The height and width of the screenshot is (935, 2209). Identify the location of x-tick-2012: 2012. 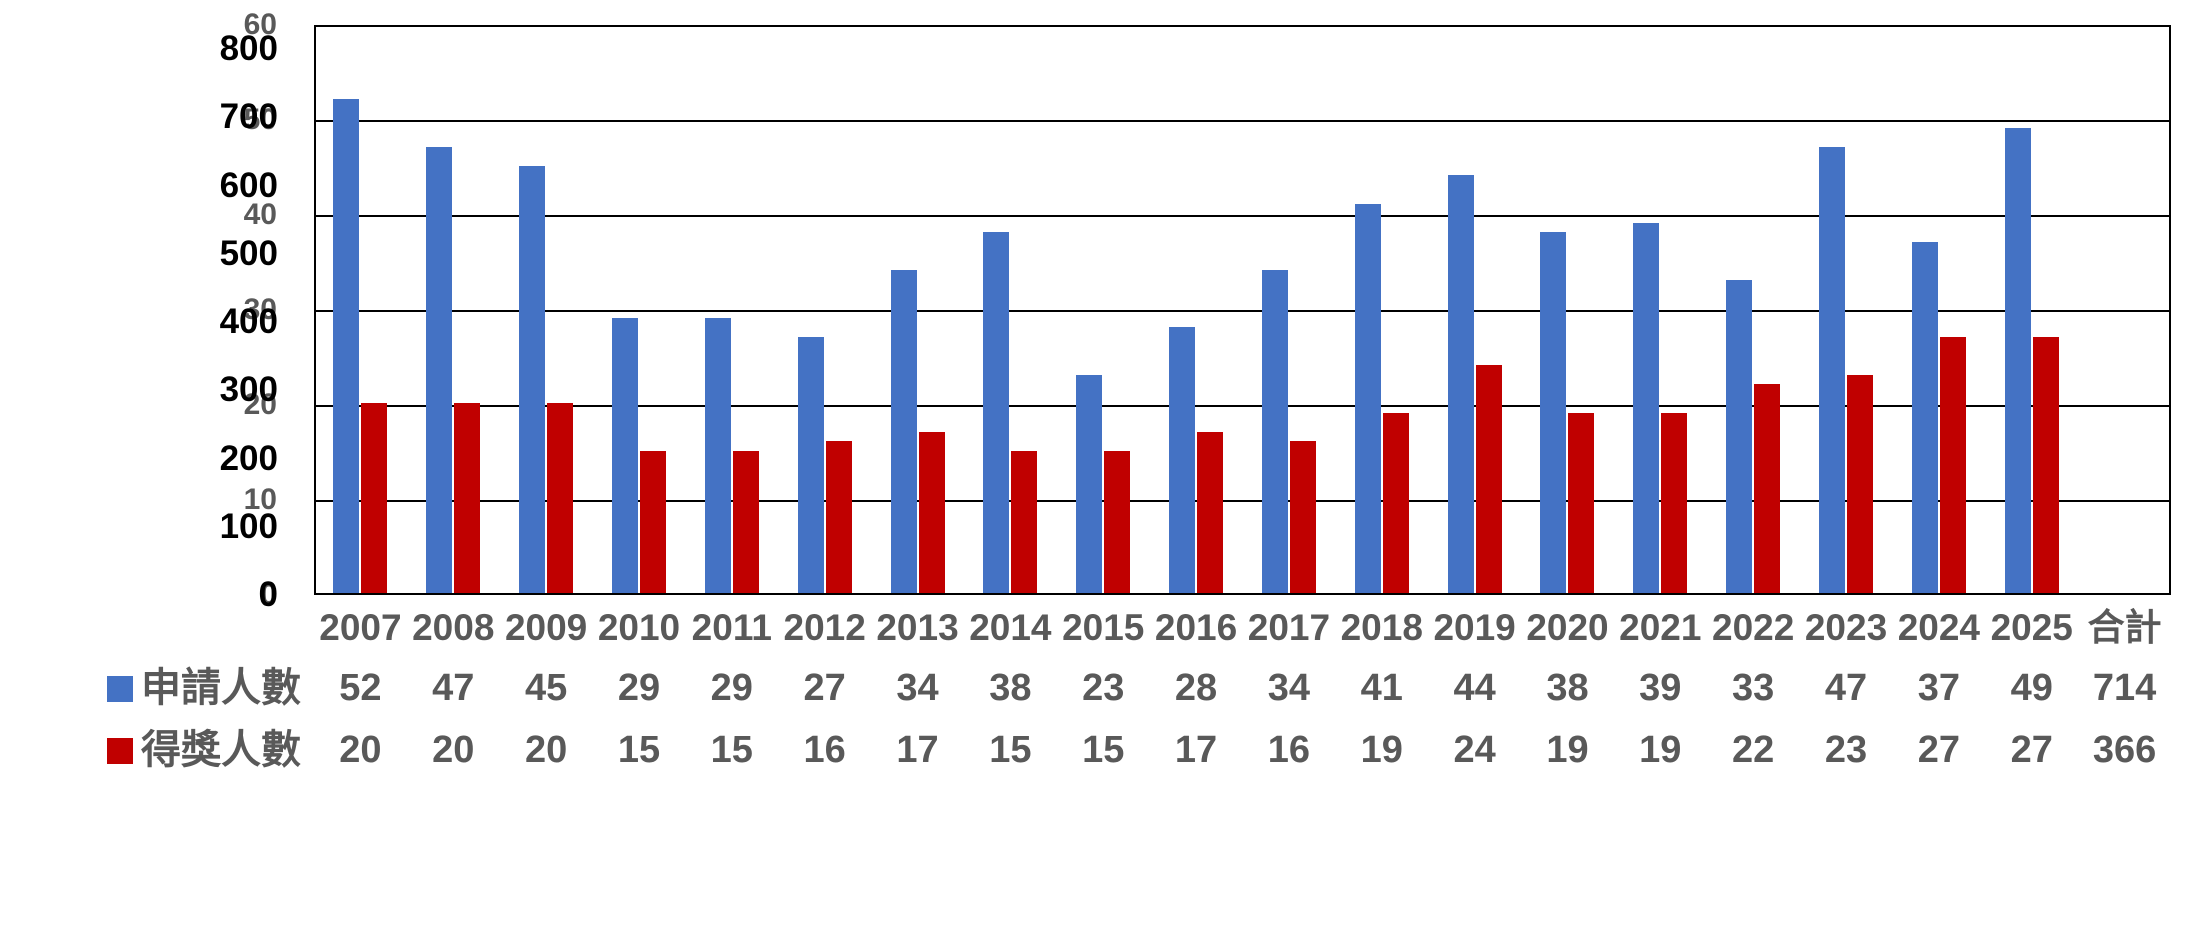
(824, 627).